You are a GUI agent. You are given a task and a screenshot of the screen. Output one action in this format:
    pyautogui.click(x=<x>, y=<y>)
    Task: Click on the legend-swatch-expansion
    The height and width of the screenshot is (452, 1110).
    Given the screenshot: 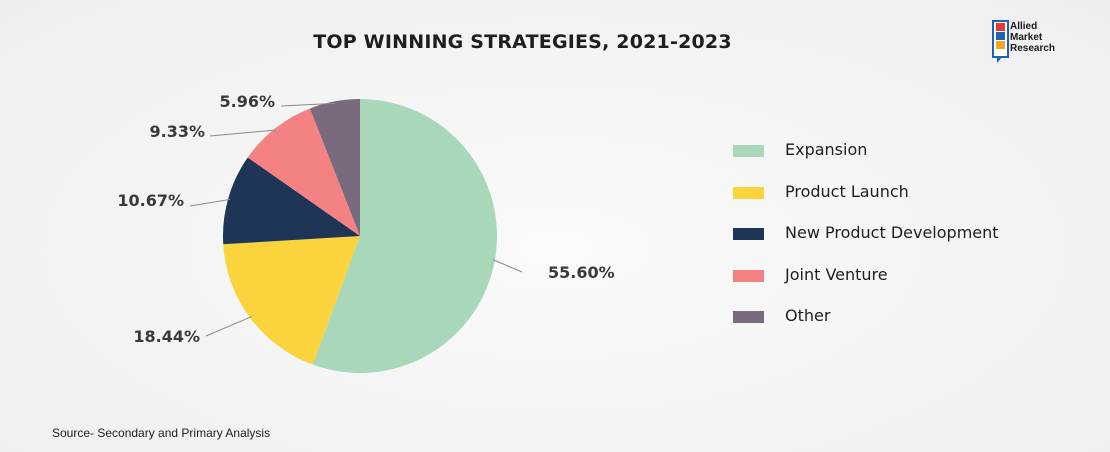 What is the action you would take?
    pyautogui.click(x=748, y=151)
    